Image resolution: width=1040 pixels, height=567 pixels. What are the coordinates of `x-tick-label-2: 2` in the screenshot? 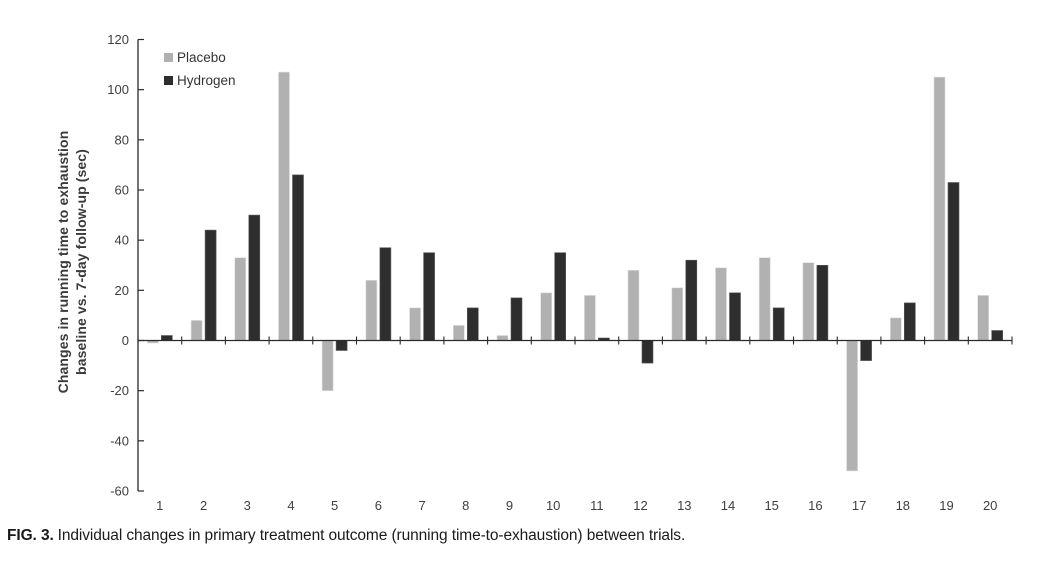 It's located at (203, 505).